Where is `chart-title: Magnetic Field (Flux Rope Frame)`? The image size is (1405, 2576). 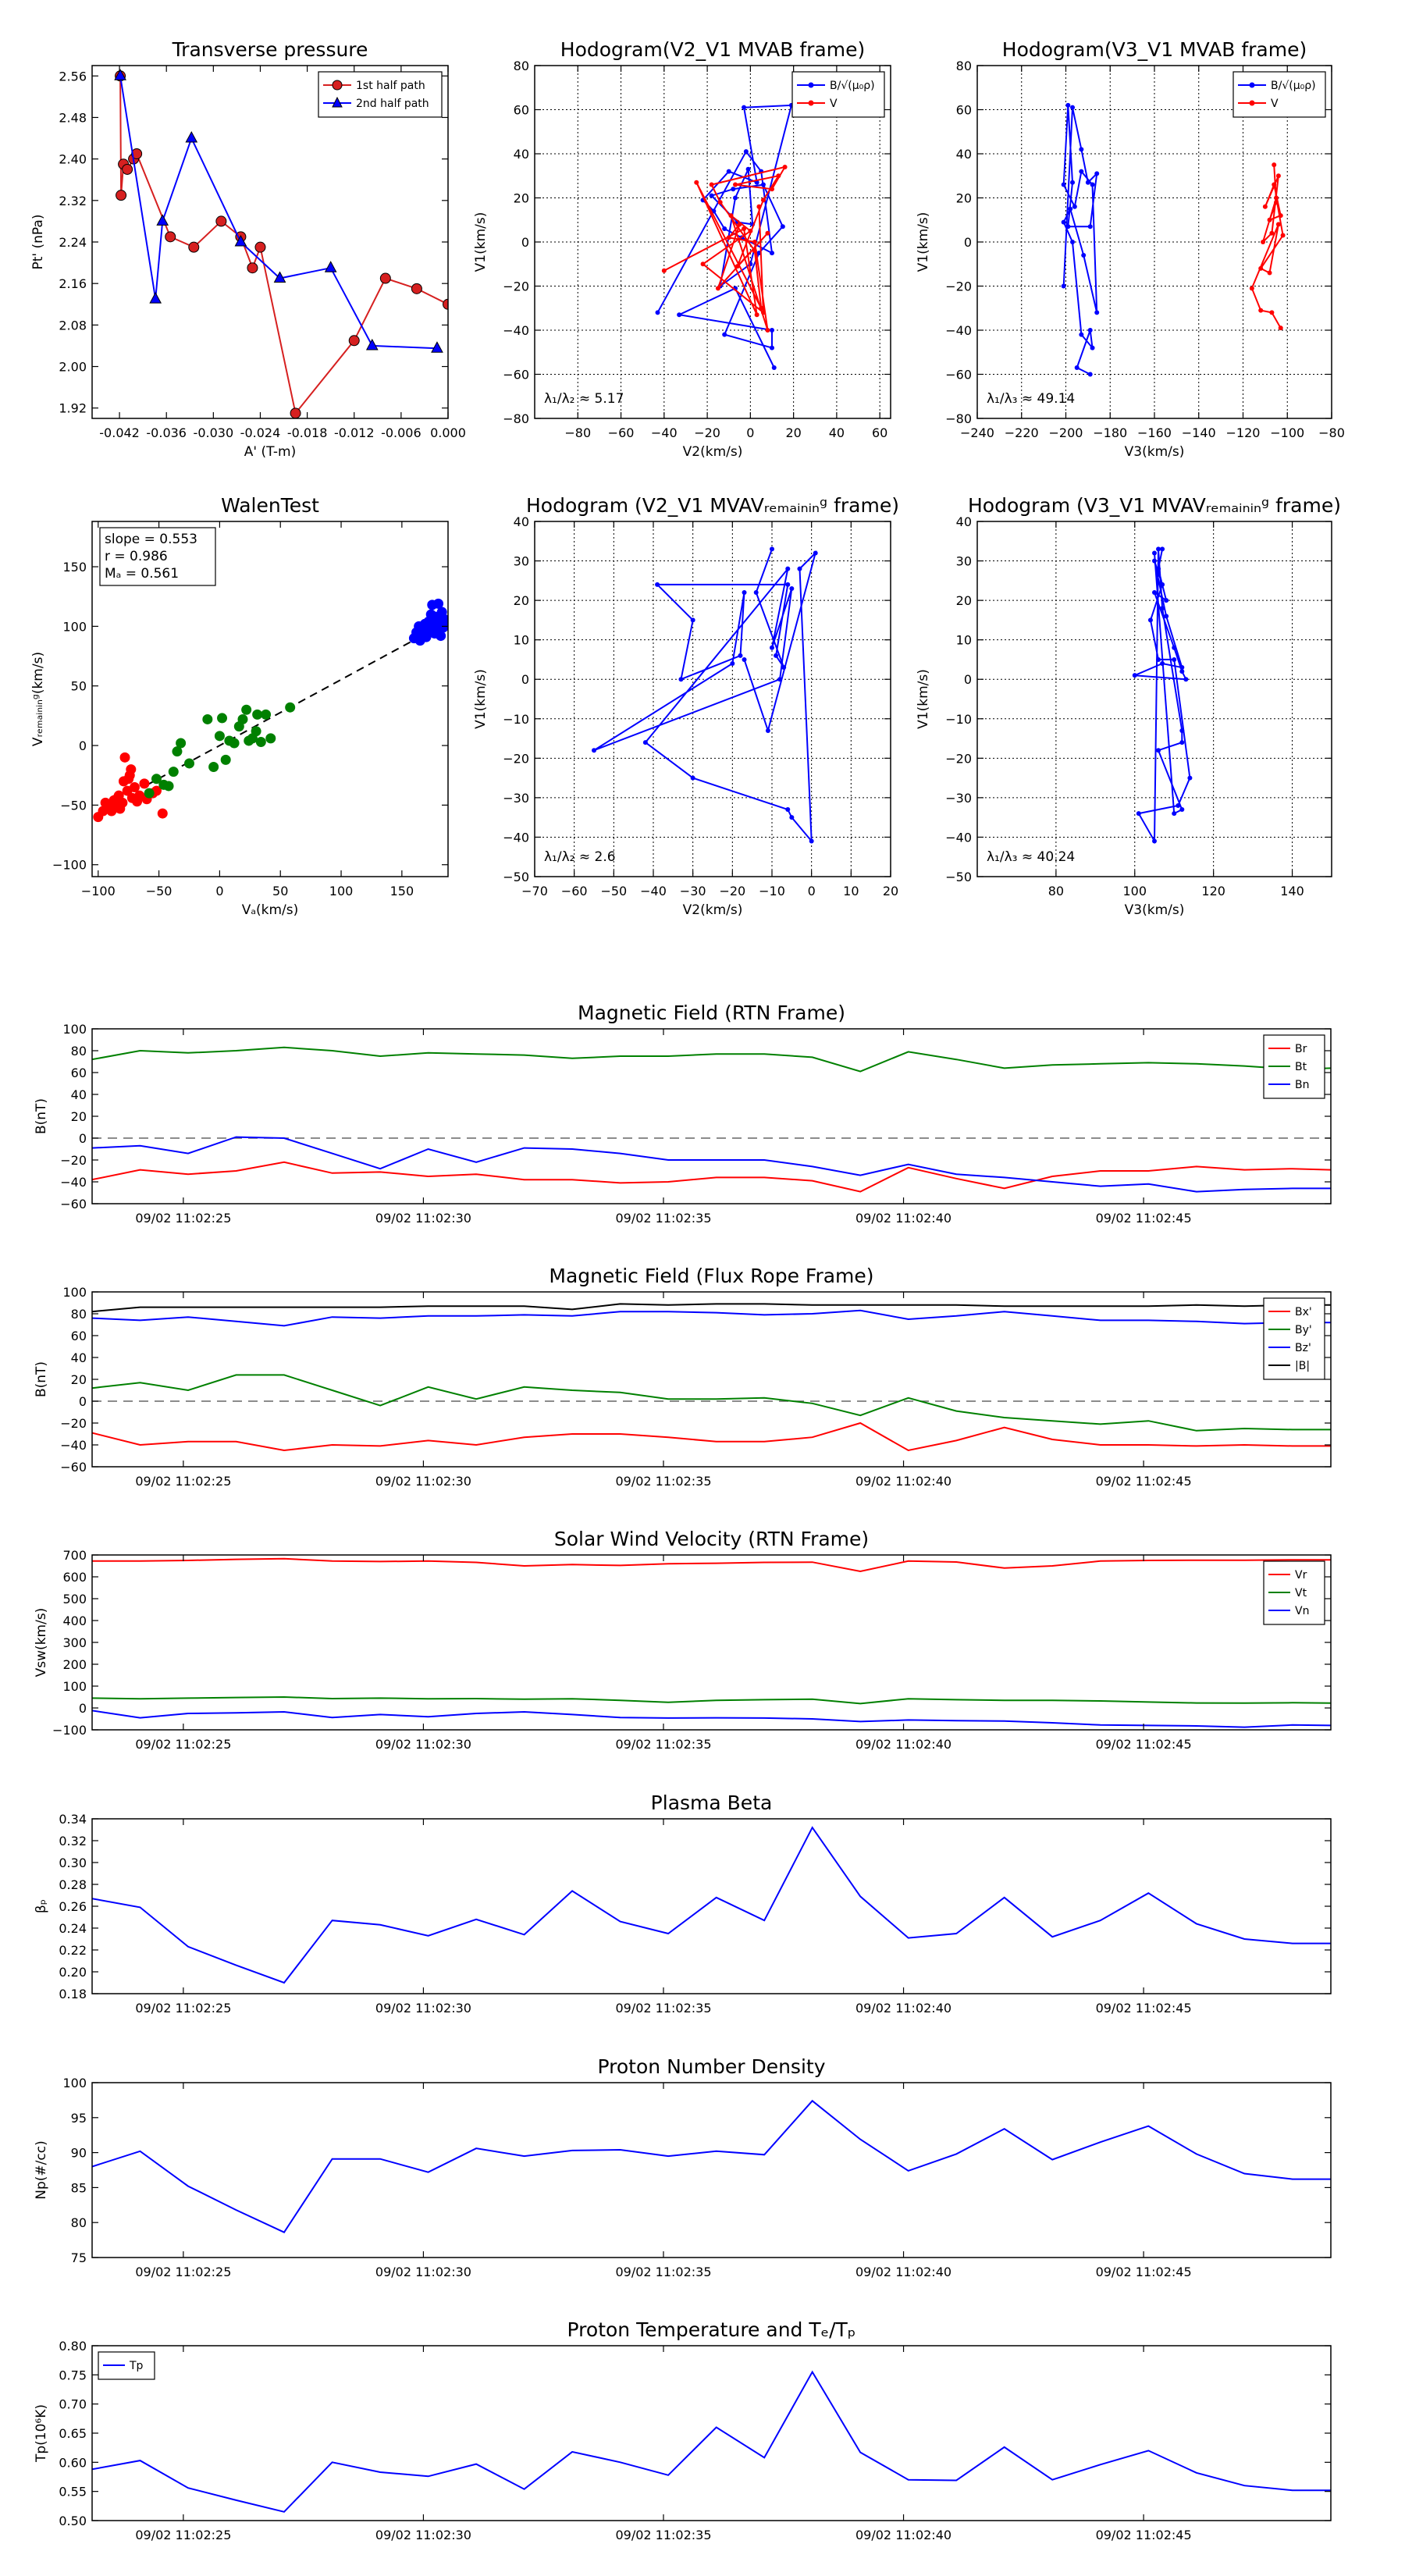 chart-title: Magnetic Field (Flux Rope Frame) is located at coordinates (711, 1276).